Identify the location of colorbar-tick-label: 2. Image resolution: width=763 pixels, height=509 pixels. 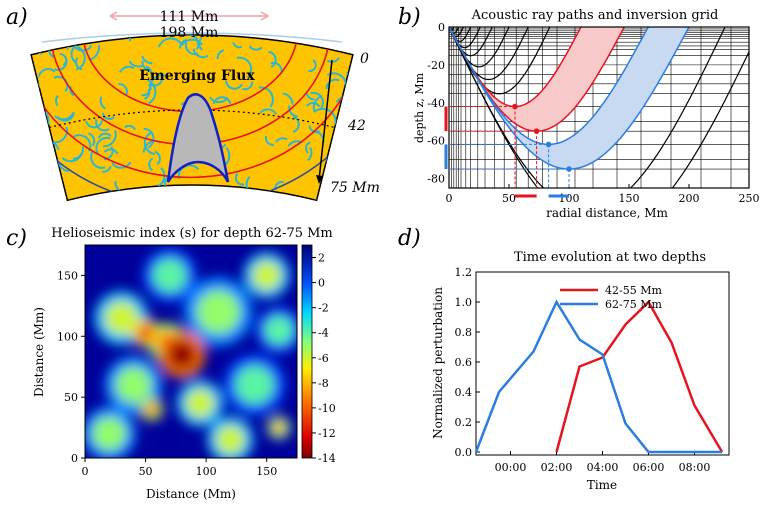
(321, 258).